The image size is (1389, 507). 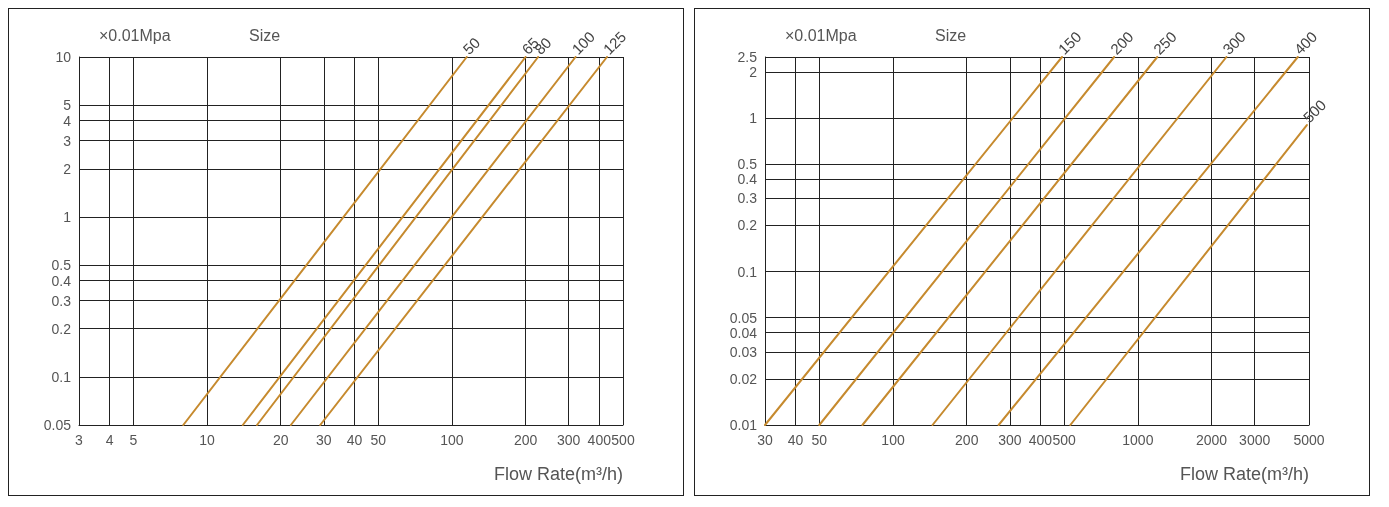 I want to click on x-tick-label: 1000, so click(x=1138, y=440).